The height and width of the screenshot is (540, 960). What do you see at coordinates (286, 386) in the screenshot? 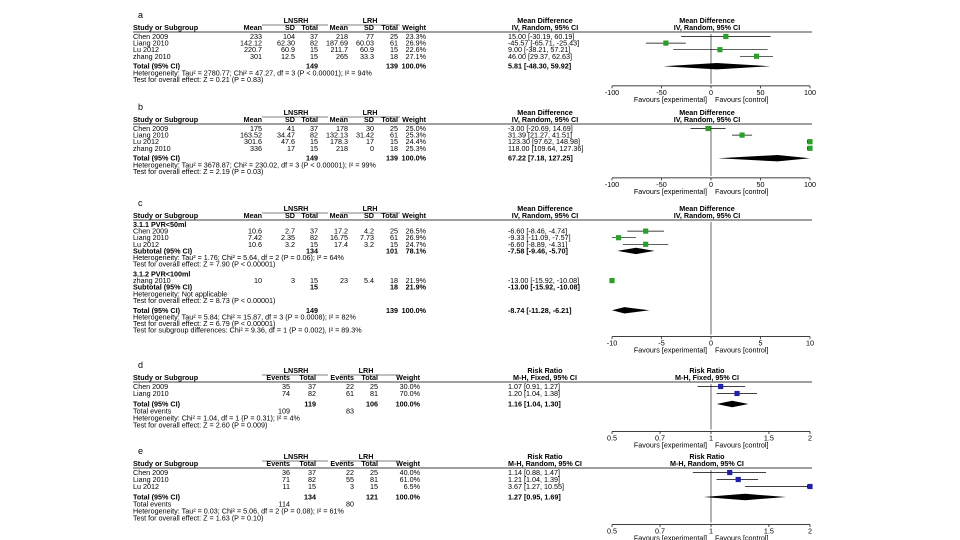
I see `row-cell: 35` at bounding box center [286, 386].